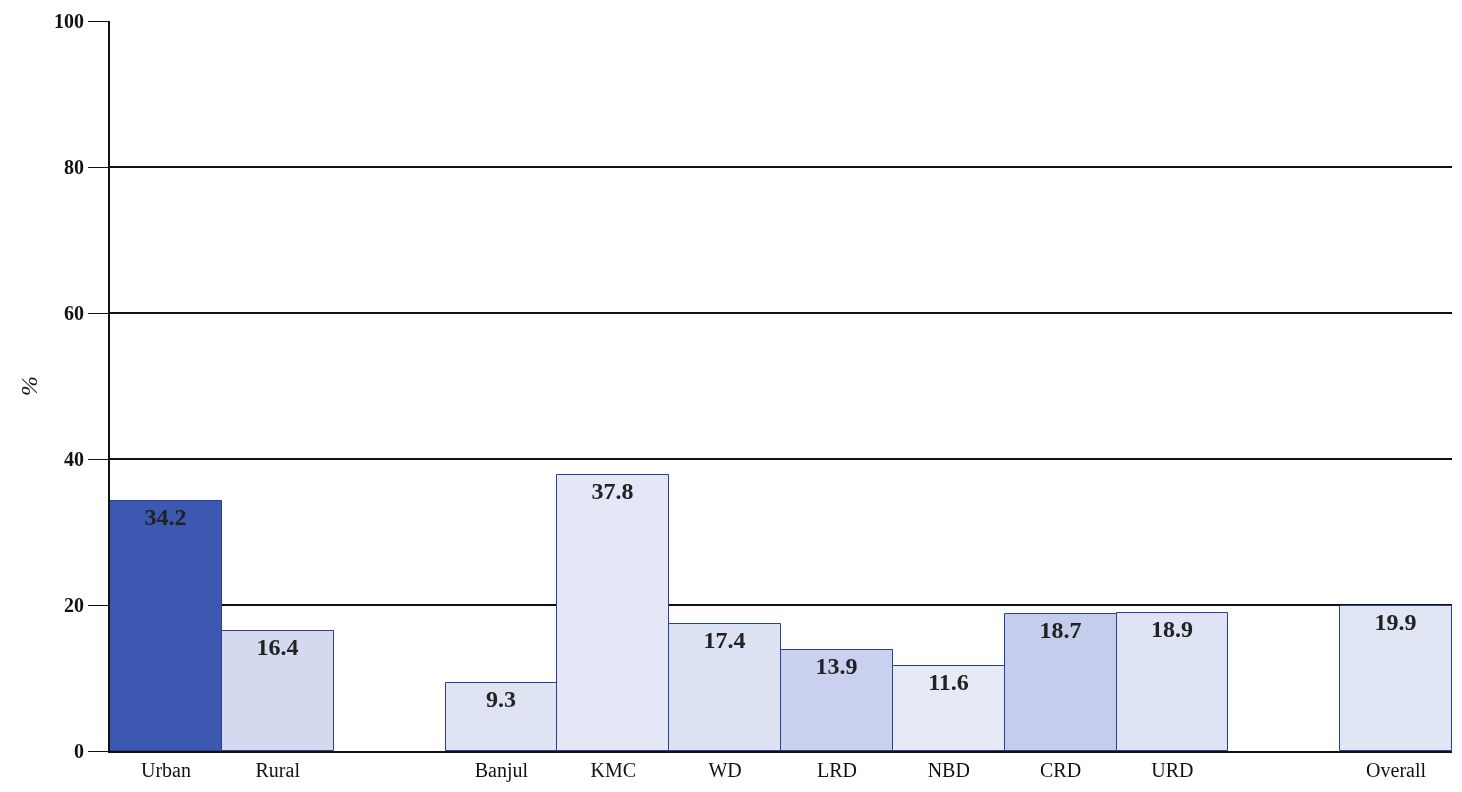 The height and width of the screenshot is (792, 1462). I want to click on x-tick-label: LRD, so click(836, 770).